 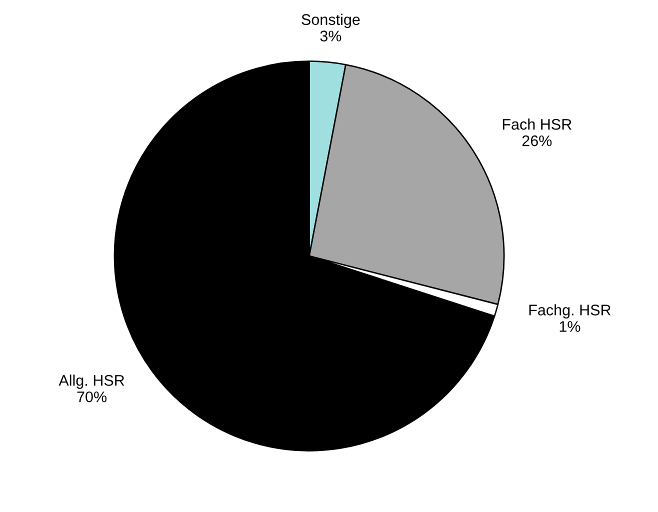 I want to click on data-label: 26%, so click(x=537, y=140).